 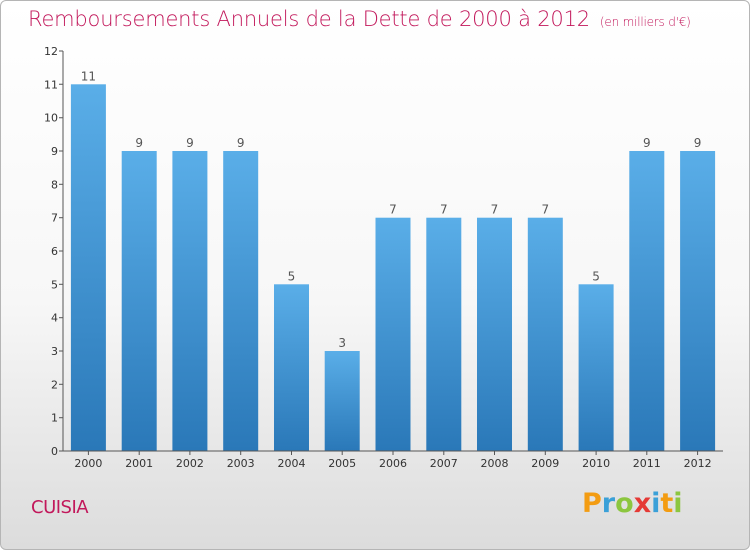 I want to click on value-label-2009: 7, so click(x=545, y=210).